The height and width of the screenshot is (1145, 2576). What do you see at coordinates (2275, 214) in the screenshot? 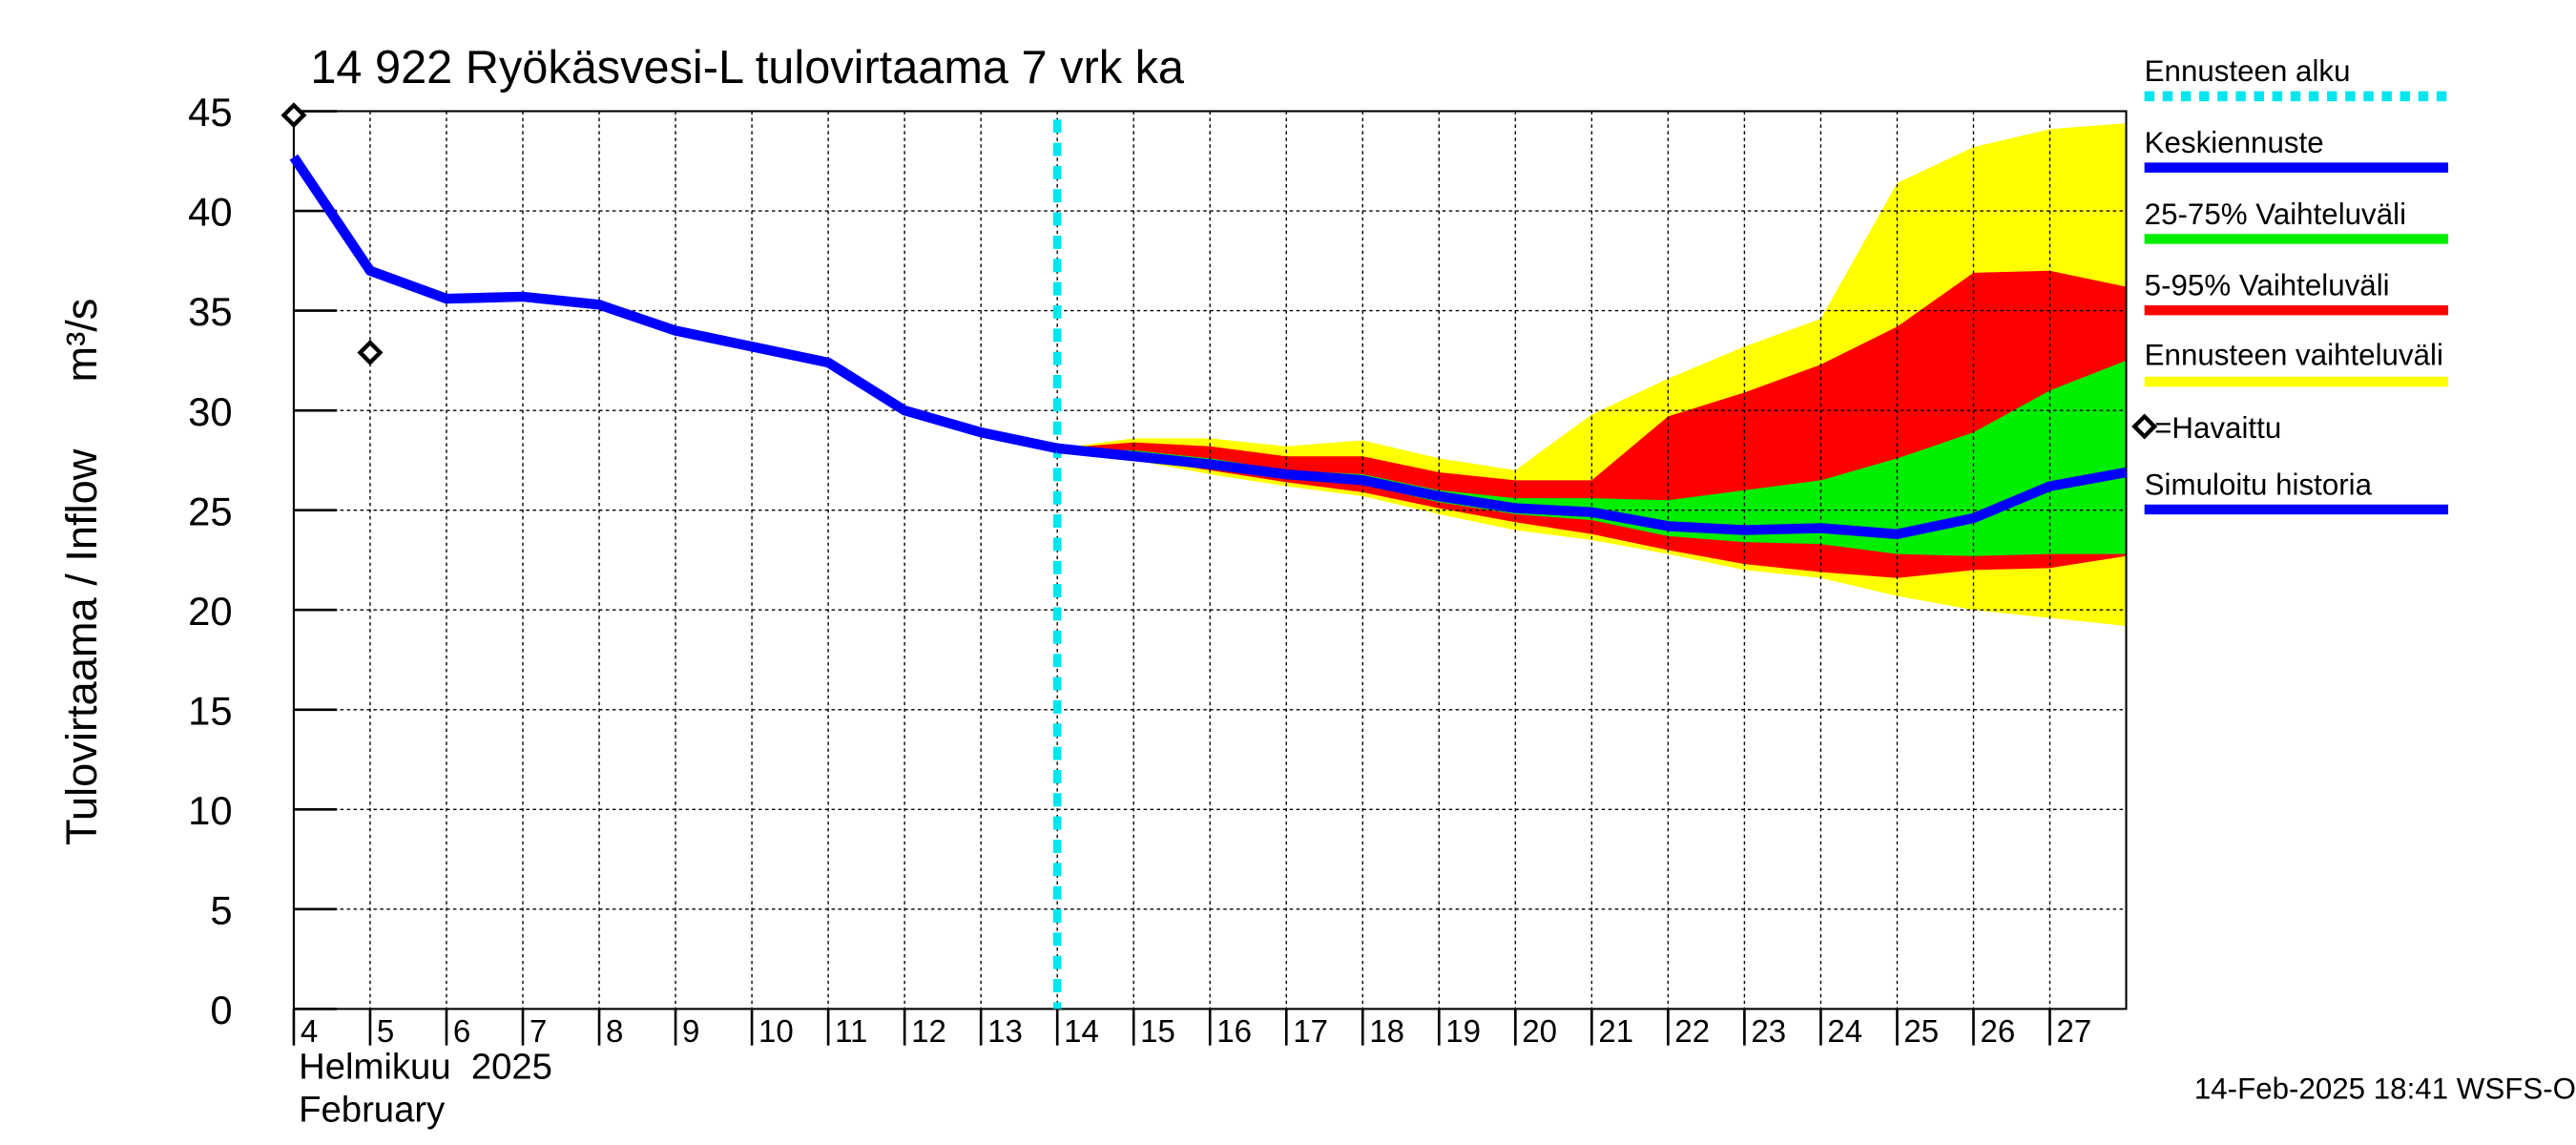
I see `legend-label: 25-75% Vaihteluväli` at bounding box center [2275, 214].